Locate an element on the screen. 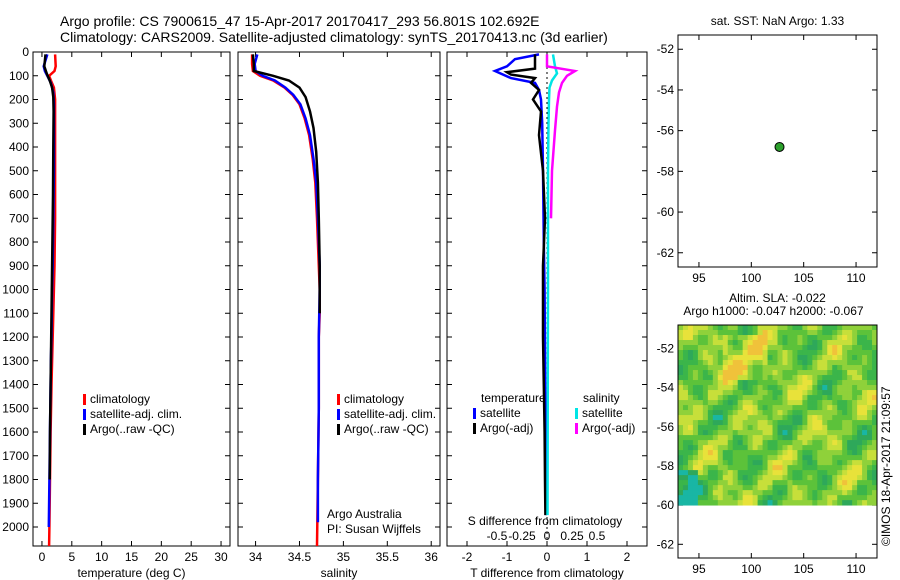 Image resolution: width=900 pixels, height=580 pixels. y-tick-label: 1900 is located at coordinates (15, 503).